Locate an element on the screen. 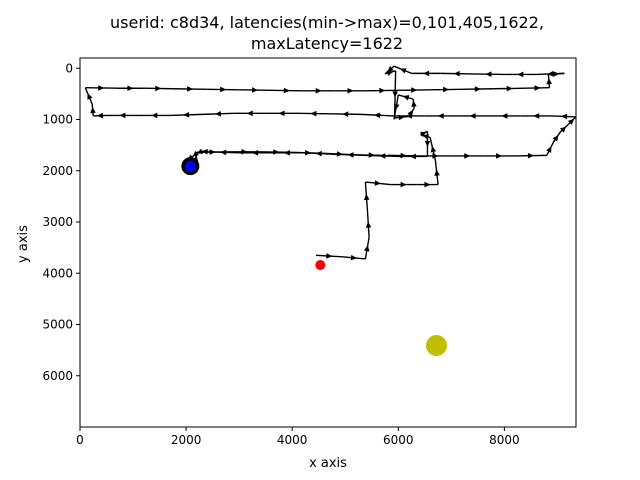 The width and height of the screenshot is (640, 480). end-marker is located at coordinates (320, 265).